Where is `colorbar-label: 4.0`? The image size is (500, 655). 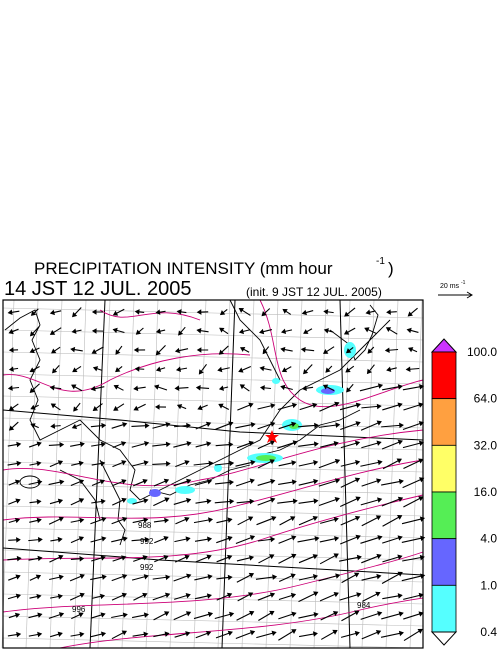 colorbar-label: 4.0 is located at coordinates (488, 539).